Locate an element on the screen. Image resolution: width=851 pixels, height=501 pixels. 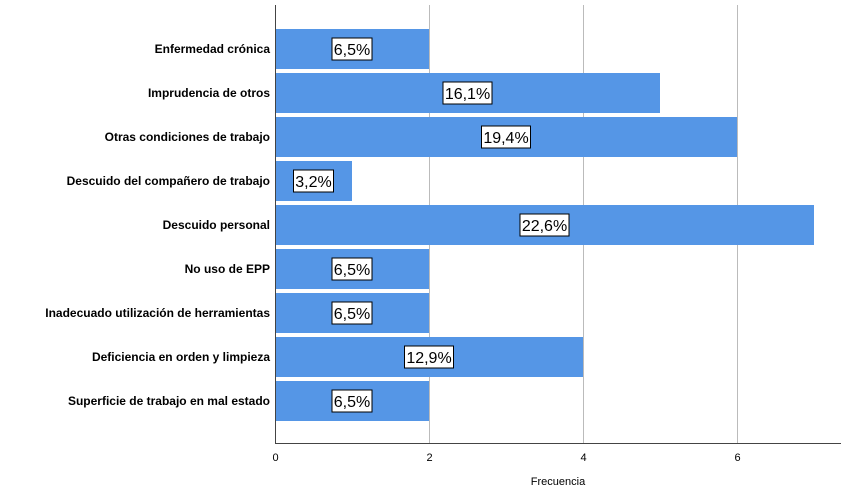
category-label: Deficiencia en orden y limpieza is located at coordinates (181, 357).